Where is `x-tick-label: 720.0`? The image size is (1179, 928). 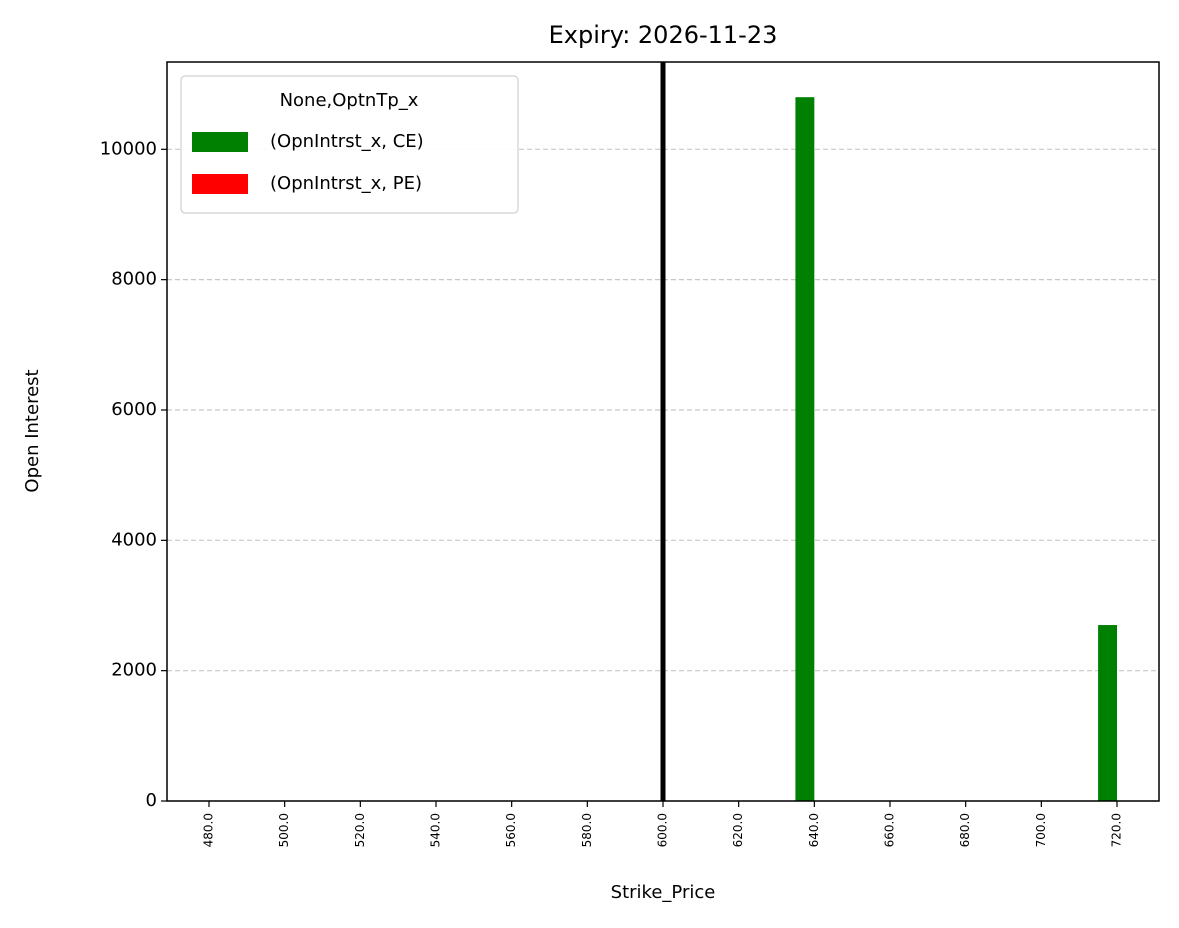
x-tick-label: 720.0 is located at coordinates (1117, 830).